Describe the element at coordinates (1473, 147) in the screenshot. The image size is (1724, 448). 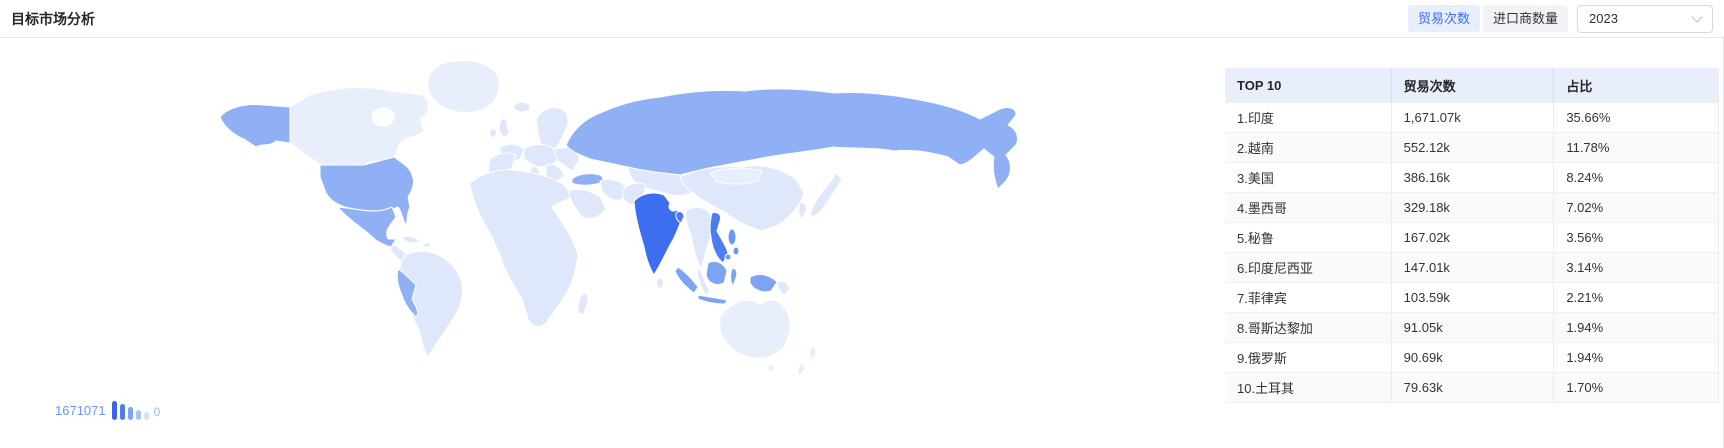
I see `trade-count: 552.12k` at that location.